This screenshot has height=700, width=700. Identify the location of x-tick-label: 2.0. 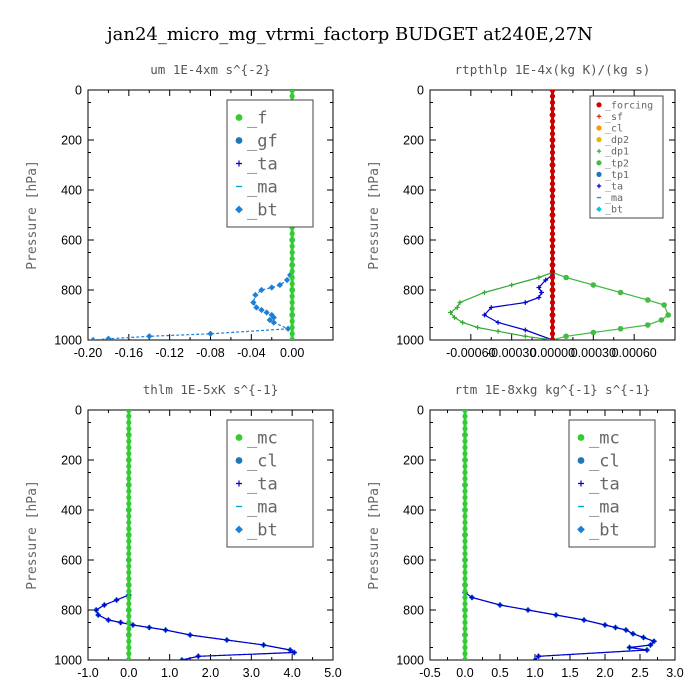
(604, 673).